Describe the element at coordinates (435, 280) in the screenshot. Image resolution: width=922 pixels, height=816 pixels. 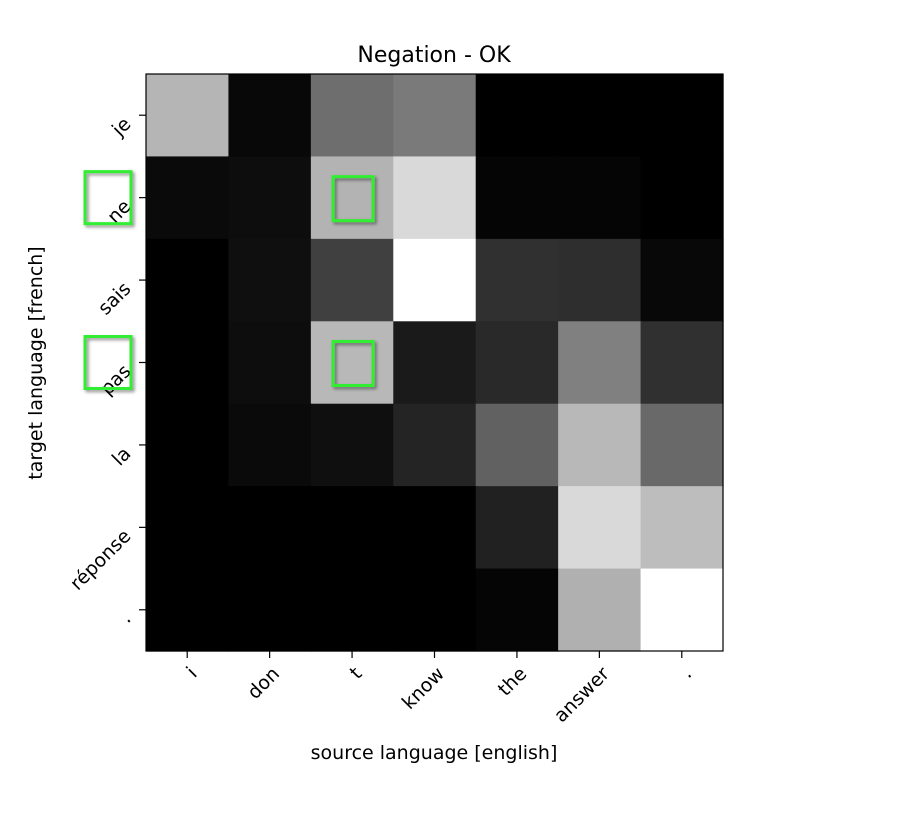
I see `heatmap-cell-r2-c3` at that location.